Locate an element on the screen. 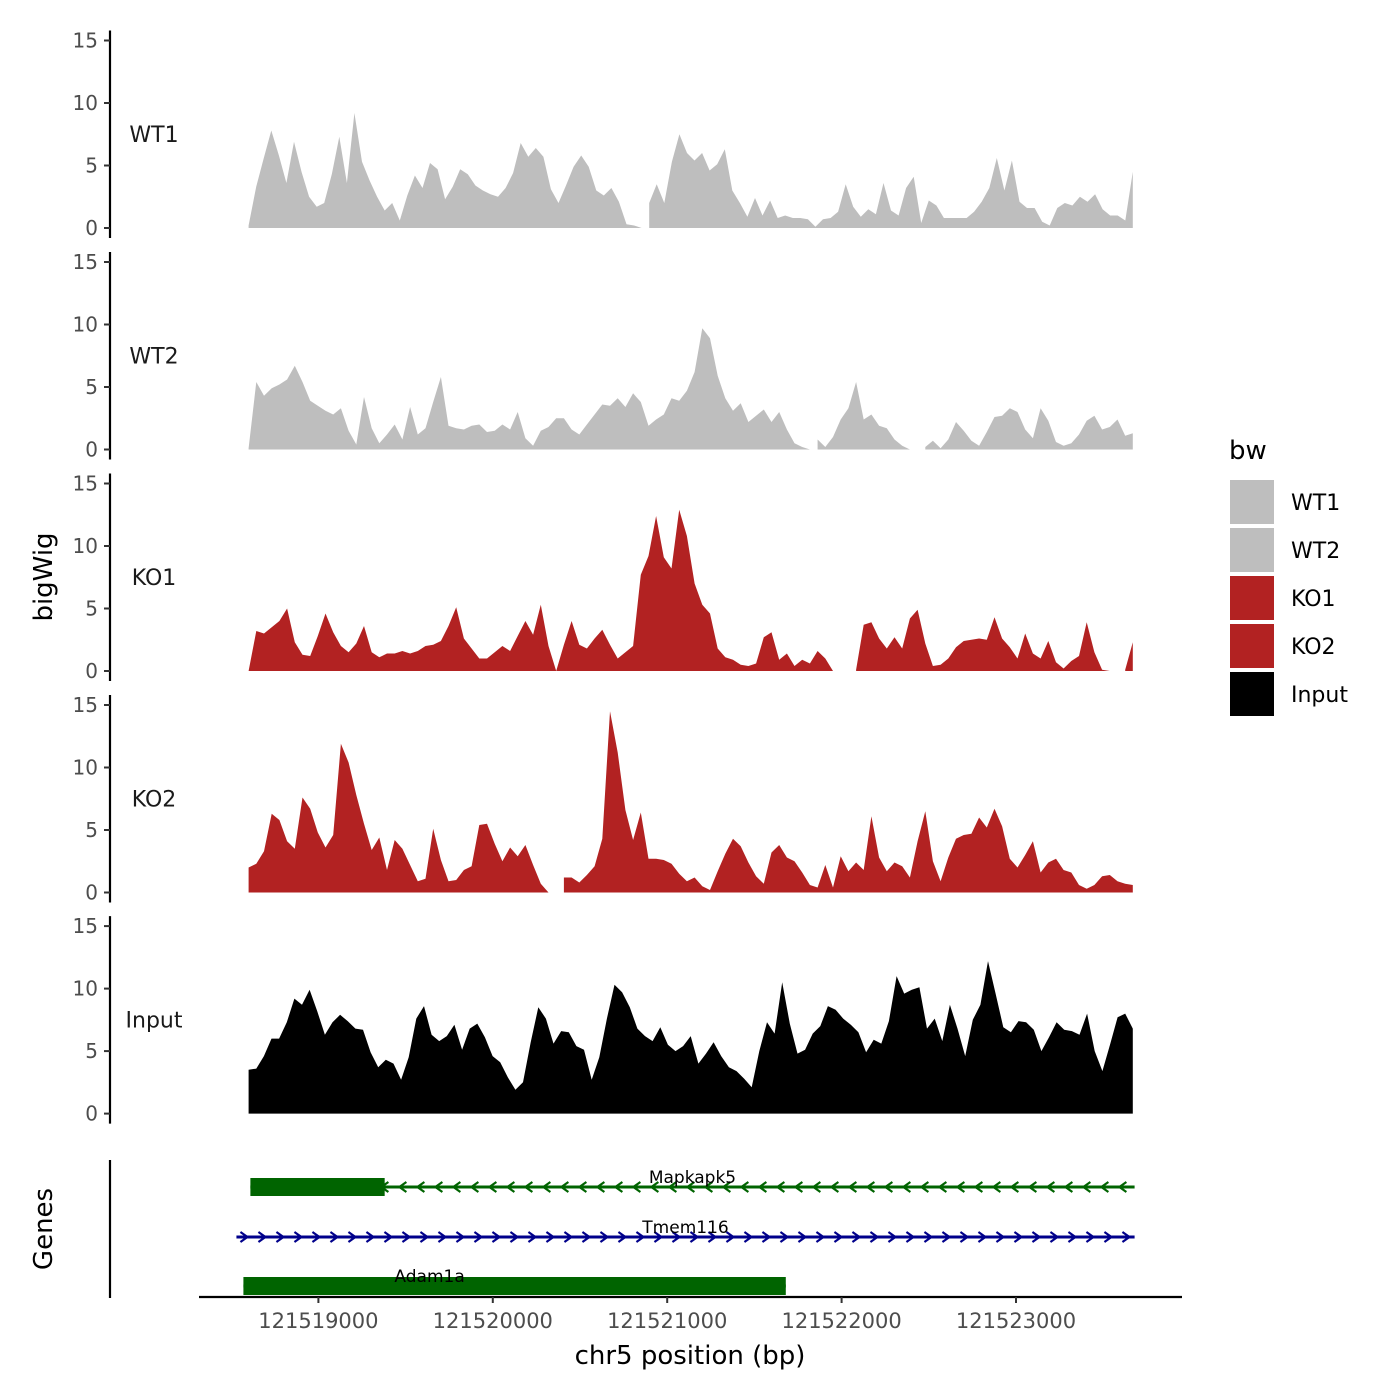 The width and height of the screenshot is (1400, 1400). legend-label: Input is located at coordinates (1319, 695).